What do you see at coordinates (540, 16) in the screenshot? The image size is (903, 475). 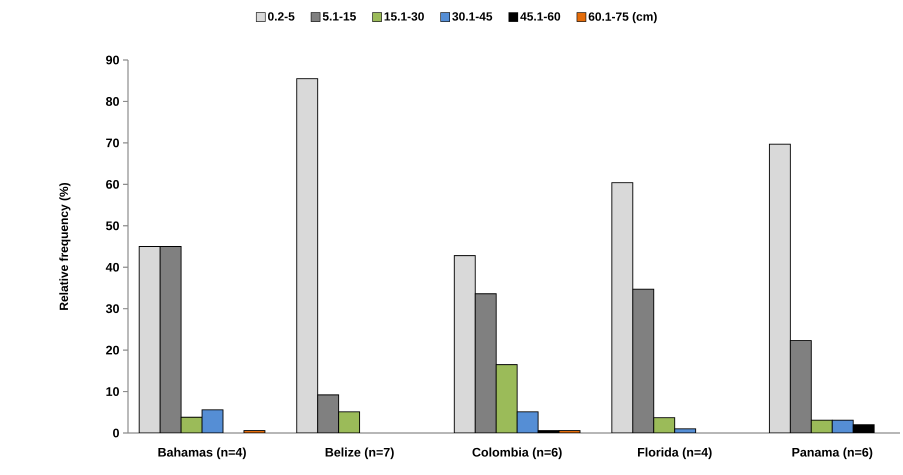 I see `legend-label: 45.1-60` at bounding box center [540, 16].